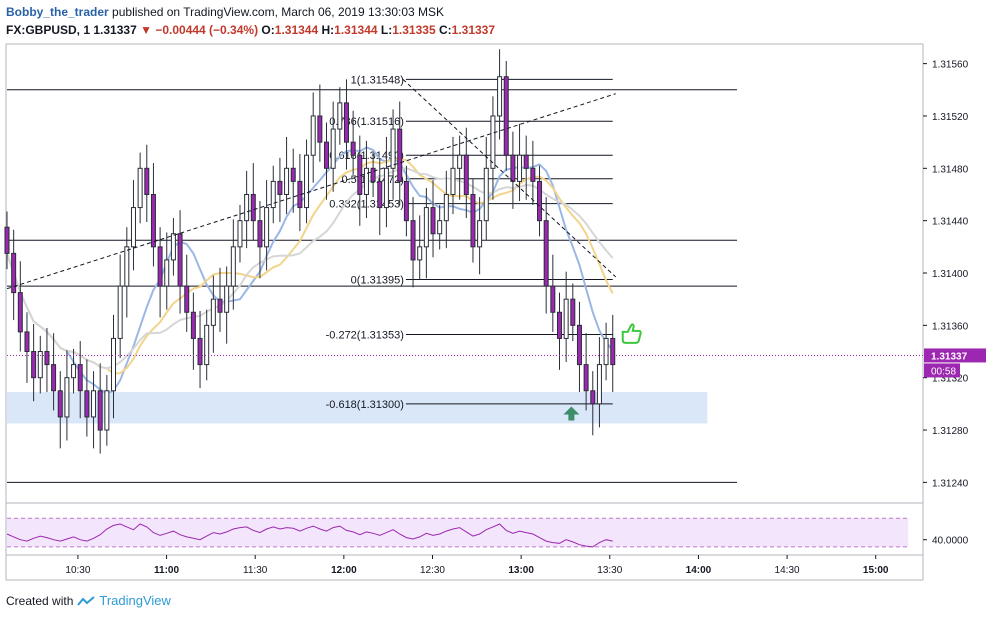 This screenshot has width=988, height=618. I want to click on last-price-tag, so click(955, 355).